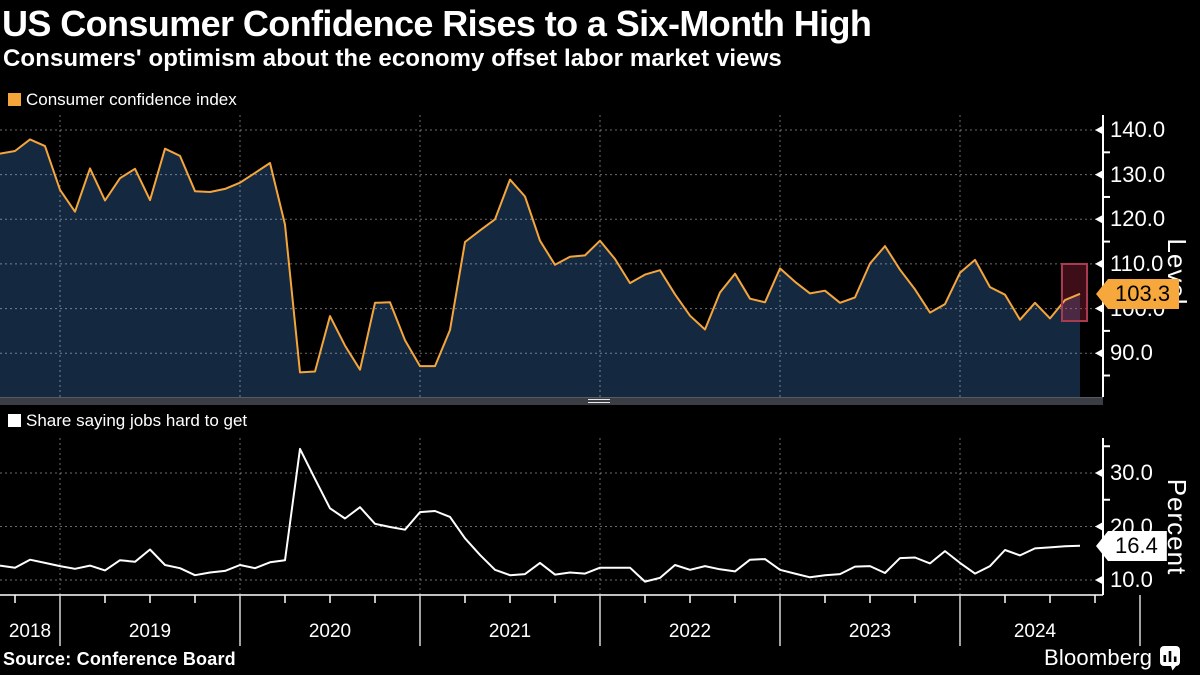  I want to click on brand-lockup: Bloomberg, so click(1112, 658).